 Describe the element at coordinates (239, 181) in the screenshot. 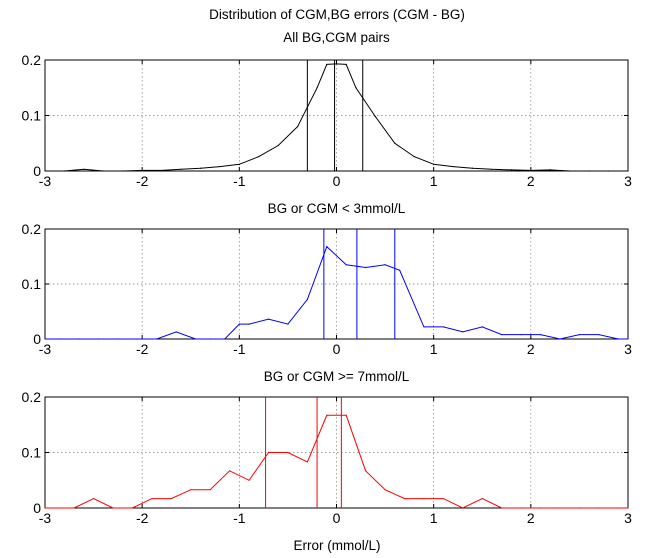

I see `x-tick-label: -1` at that location.